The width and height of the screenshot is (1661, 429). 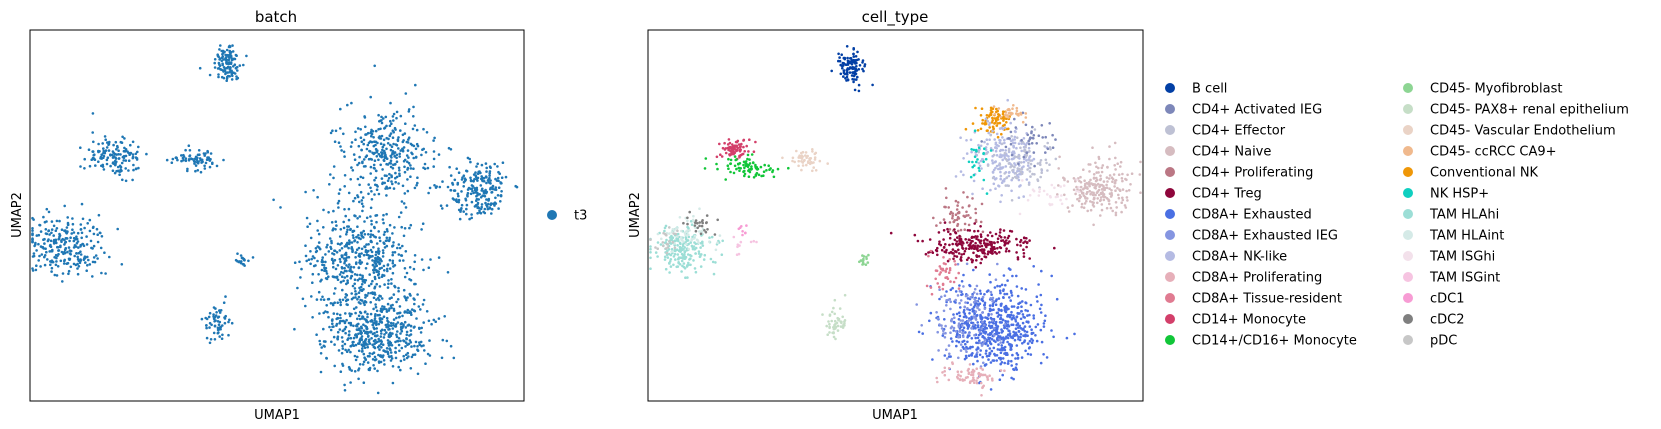 I want to click on legend-item: CD4+ Treg, so click(x=1213, y=194).